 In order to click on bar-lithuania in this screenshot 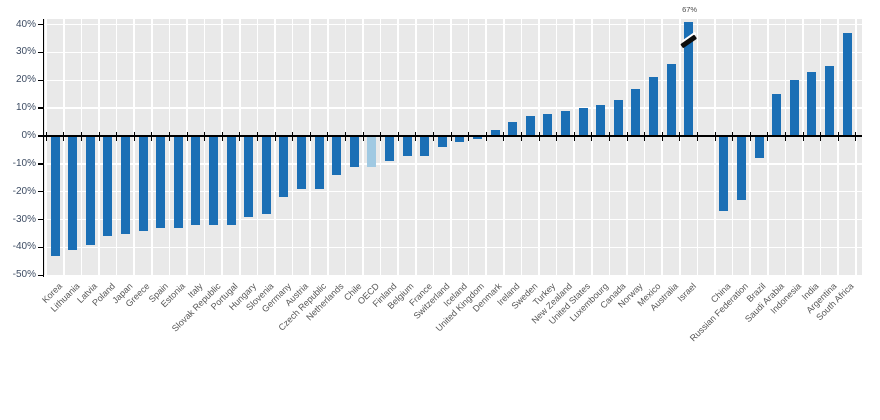, I will do `click(73, 194)`.